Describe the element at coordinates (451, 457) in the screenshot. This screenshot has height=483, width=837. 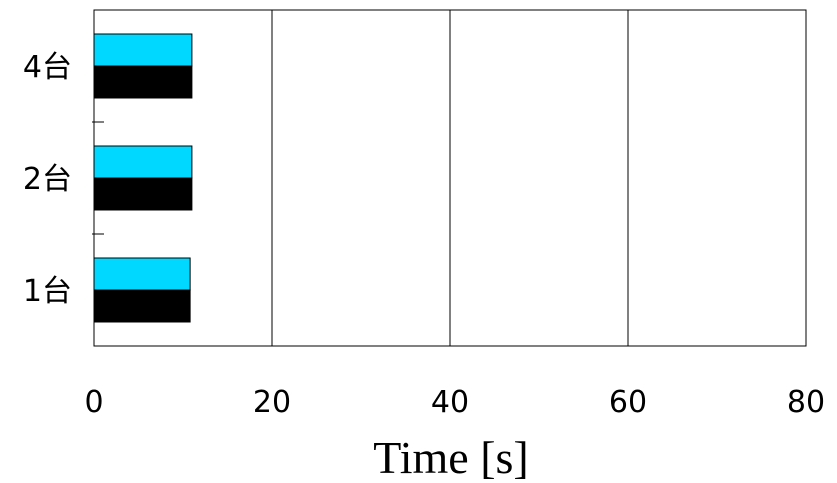
I see `x-axis-title: Time [s]` at that location.